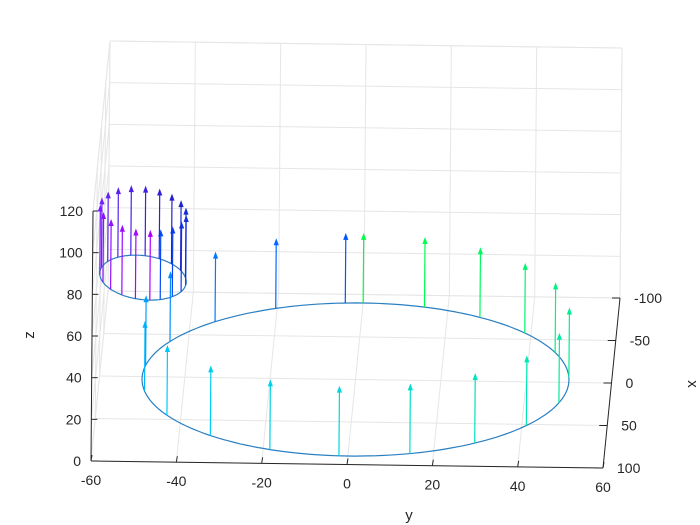 This screenshot has height=525, width=700. Describe the element at coordinates (409, 515) in the screenshot. I see `y-axis-label: y` at that location.